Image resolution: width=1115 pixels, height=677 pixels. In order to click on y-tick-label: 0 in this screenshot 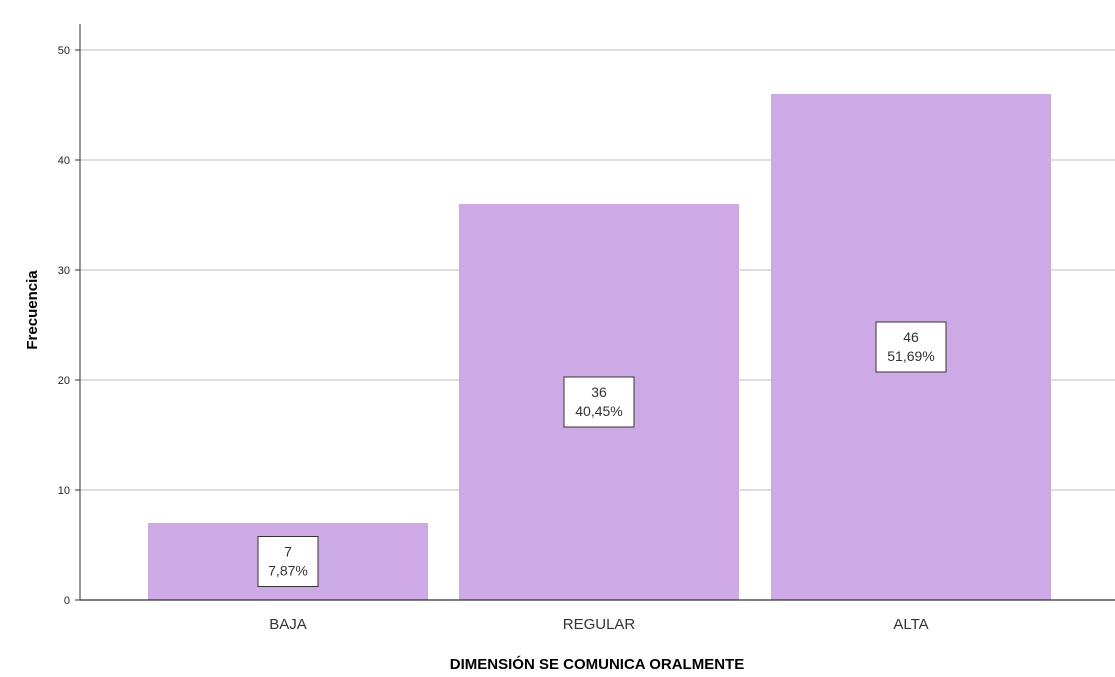, I will do `click(67, 601)`.